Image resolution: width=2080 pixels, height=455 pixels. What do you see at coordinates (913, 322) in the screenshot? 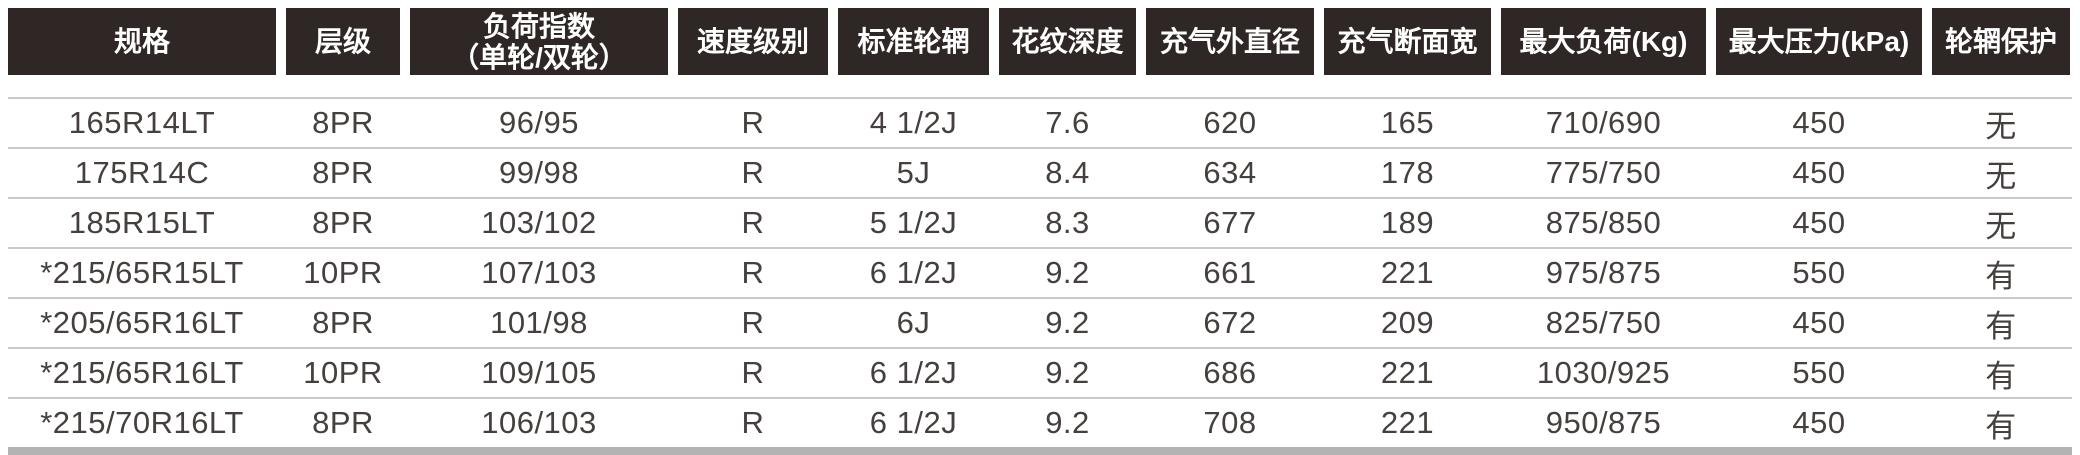
I see `cell-rim: 6J` at bounding box center [913, 322].